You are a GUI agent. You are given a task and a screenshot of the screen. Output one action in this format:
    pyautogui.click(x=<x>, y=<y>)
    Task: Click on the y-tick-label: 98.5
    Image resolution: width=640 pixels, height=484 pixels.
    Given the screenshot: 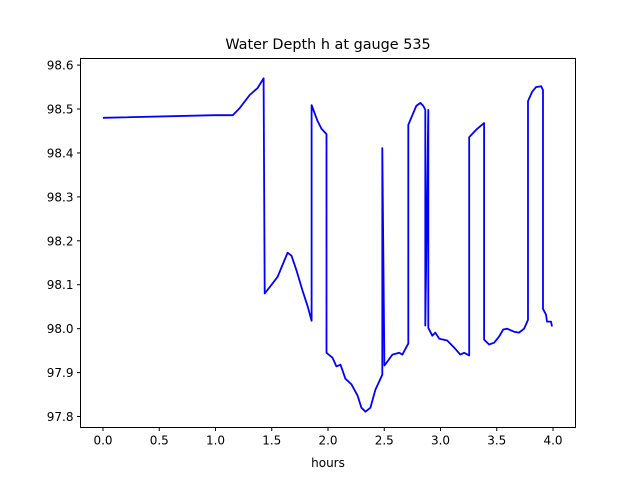 What is the action you would take?
    pyautogui.click(x=60, y=110)
    